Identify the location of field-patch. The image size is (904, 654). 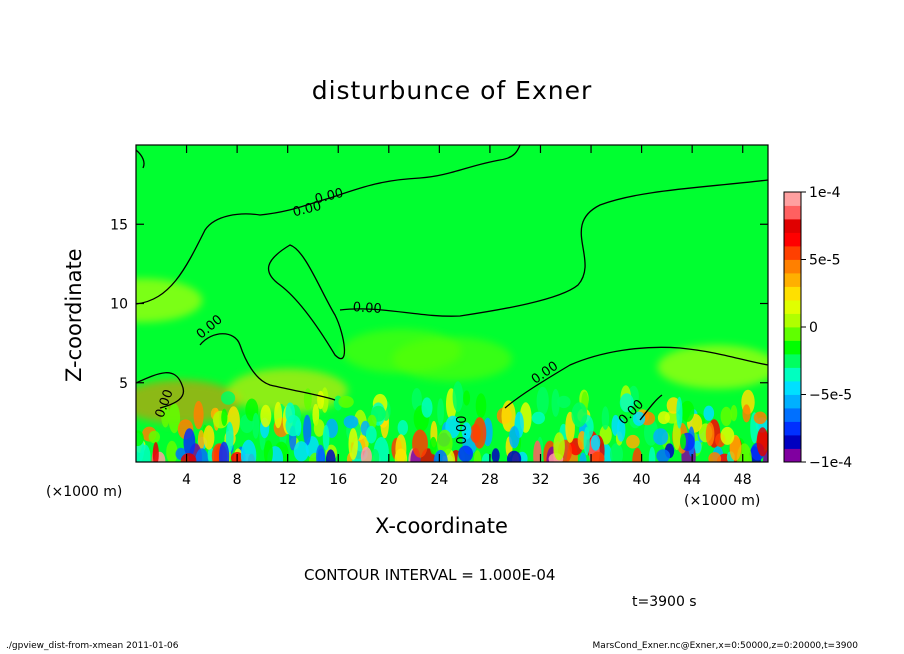
(712, 366).